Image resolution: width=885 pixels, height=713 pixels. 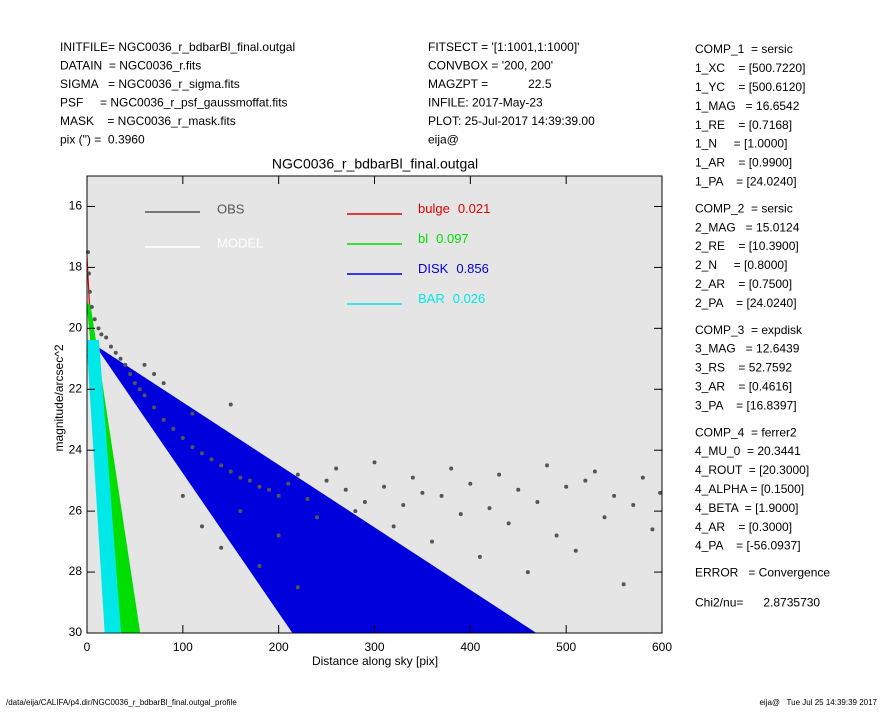 What do you see at coordinates (746, 432) in the screenshot?
I see `param-line: COMP_4 = ferrer2` at bounding box center [746, 432].